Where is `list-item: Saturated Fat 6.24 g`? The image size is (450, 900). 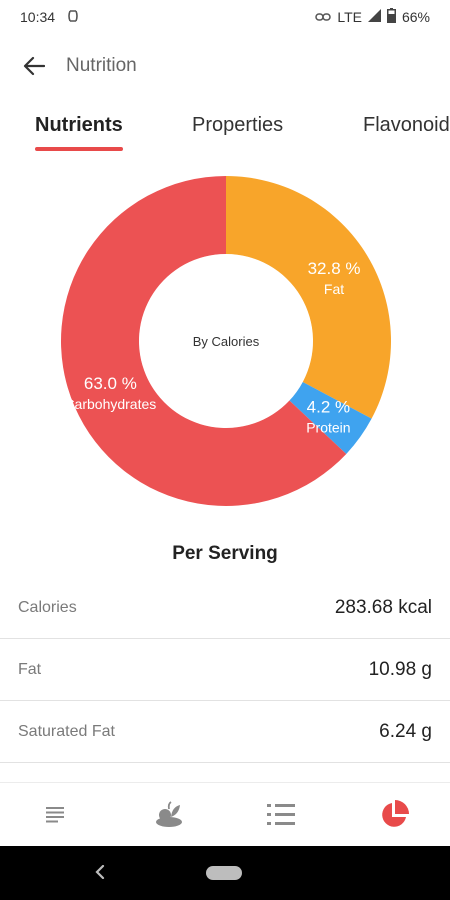 list-item: Saturated Fat 6.24 g is located at coordinates (225, 732).